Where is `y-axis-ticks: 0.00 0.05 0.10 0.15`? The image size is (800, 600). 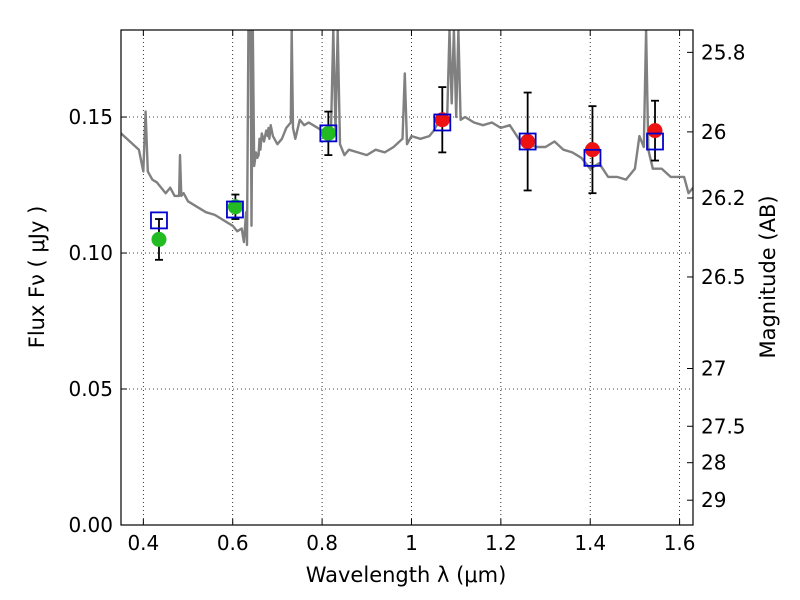 y-axis-ticks: 0.00 0.05 0.10 0.15 is located at coordinates (97, 321).